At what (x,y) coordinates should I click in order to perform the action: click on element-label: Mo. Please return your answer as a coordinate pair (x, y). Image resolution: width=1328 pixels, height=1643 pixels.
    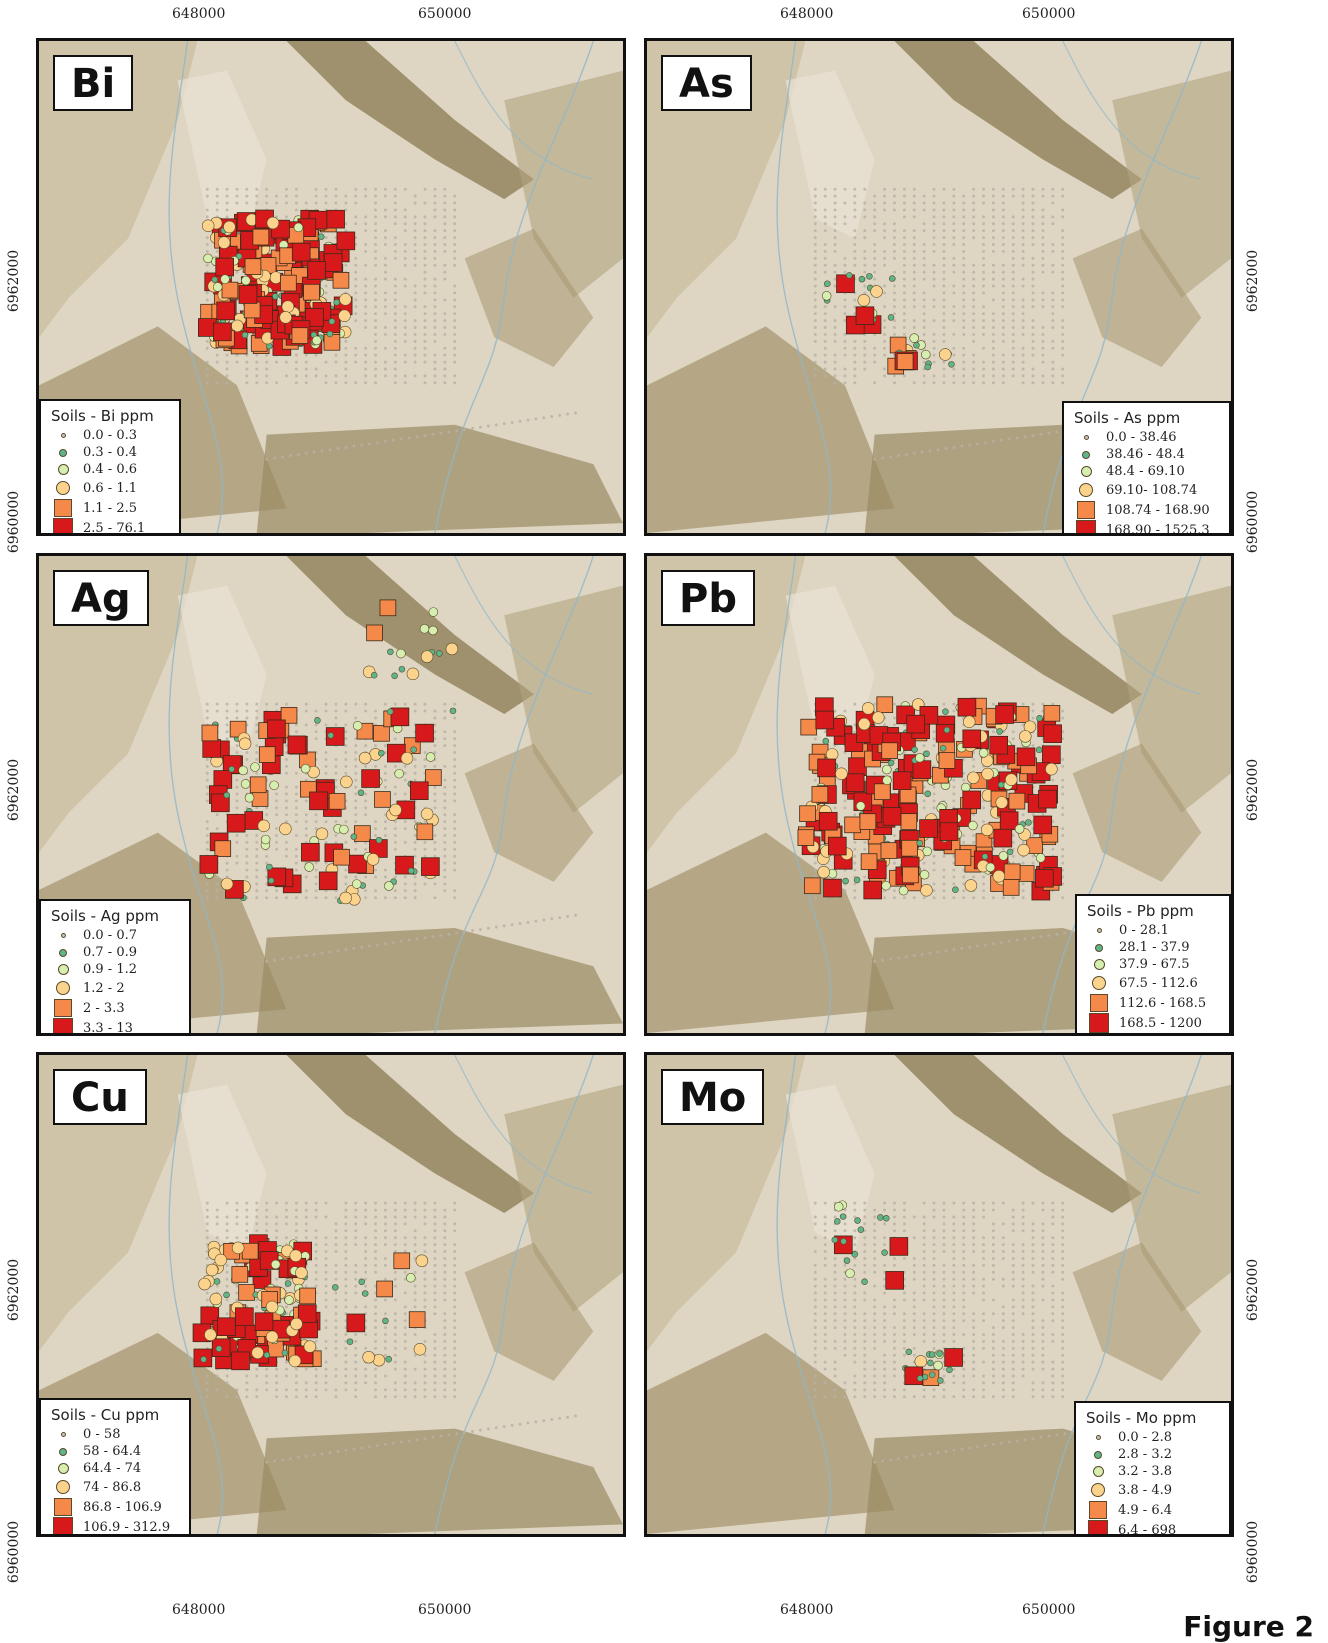
    Looking at the image, I should click on (713, 1097).